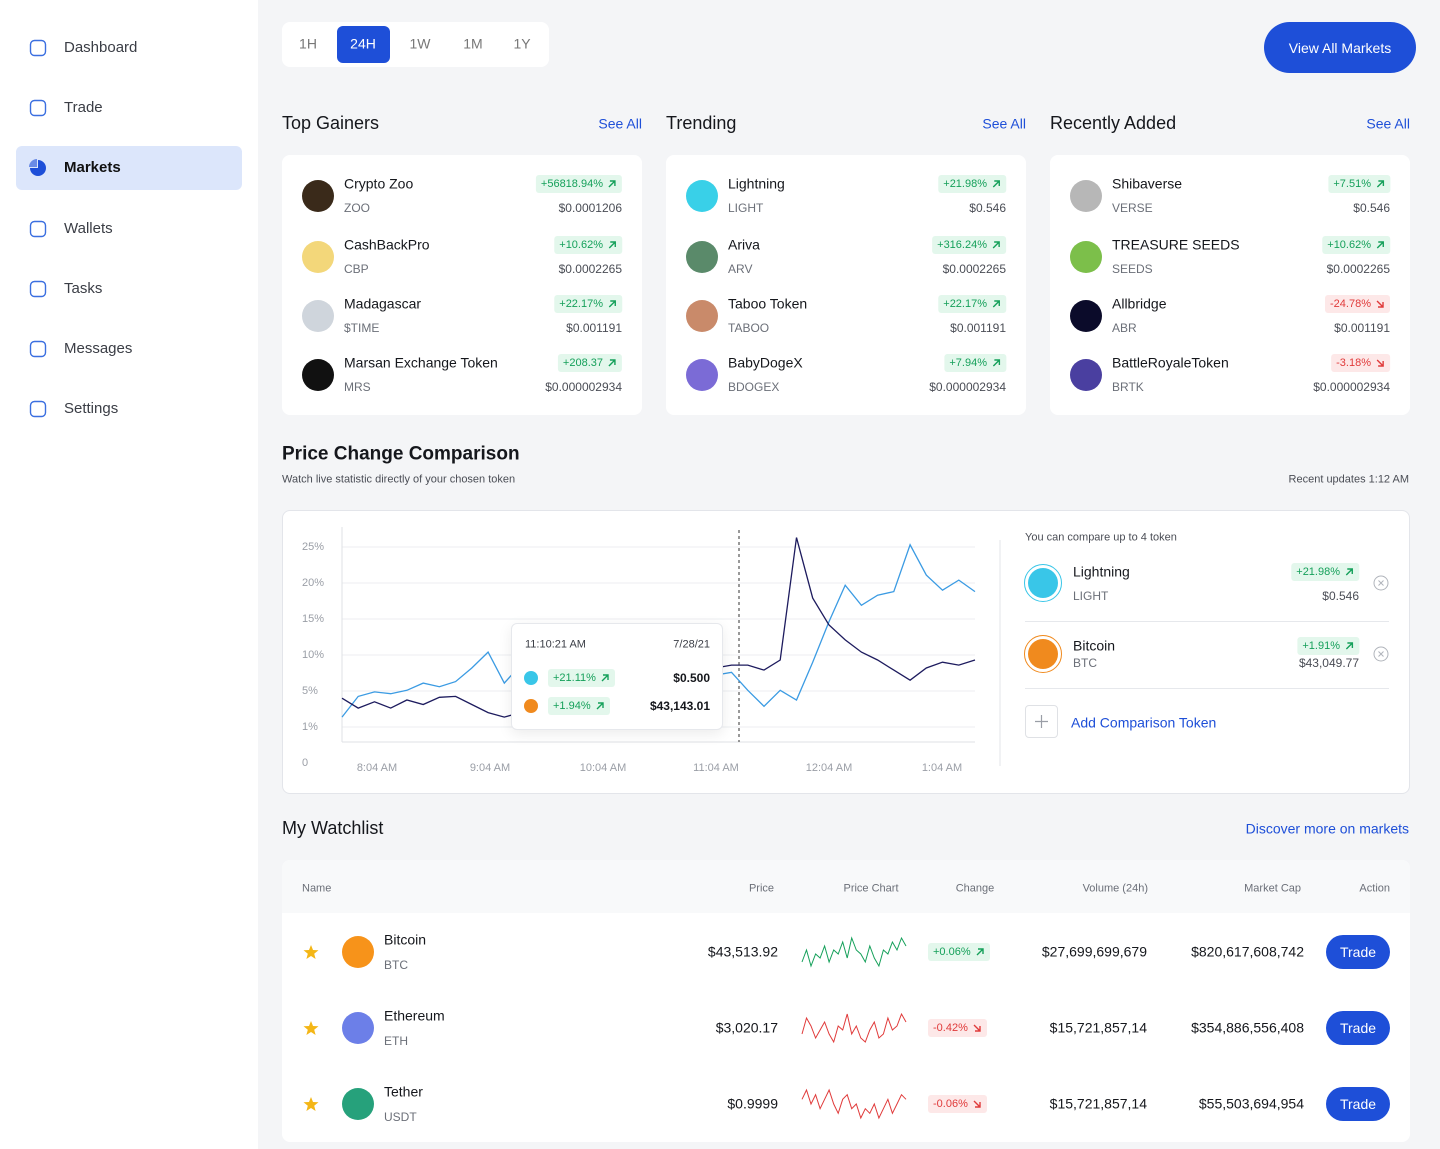 The image size is (1440, 1149). Describe the element at coordinates (1325, 572) in the screenshot. I see `change-badge: +21.98%` at that location.